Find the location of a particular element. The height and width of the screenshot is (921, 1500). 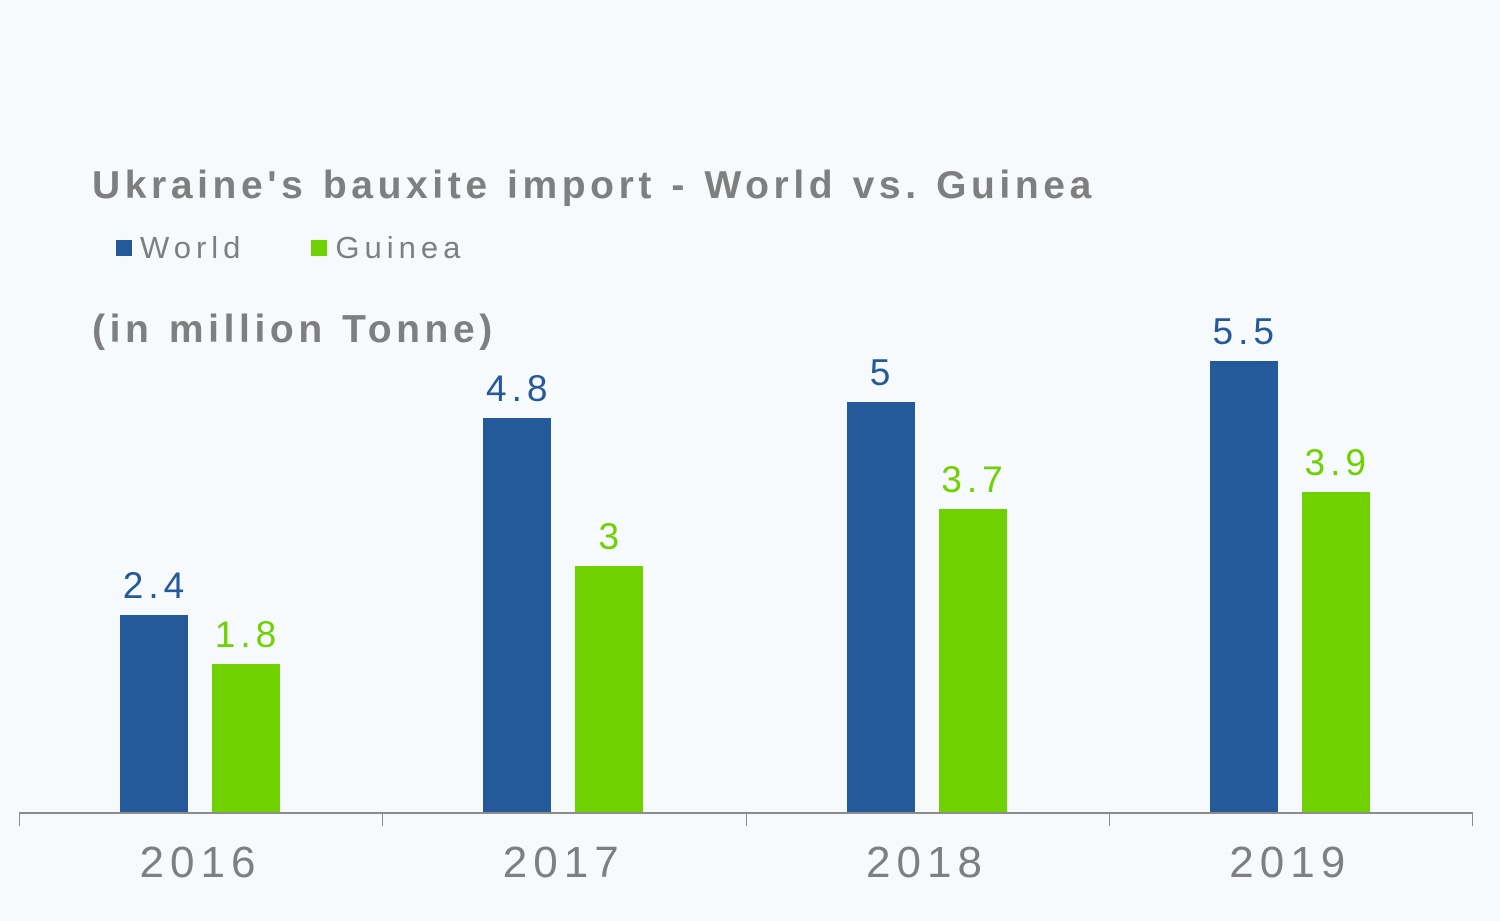

data-label-world-2017: 4.8 is located at coordinates (519, 389).